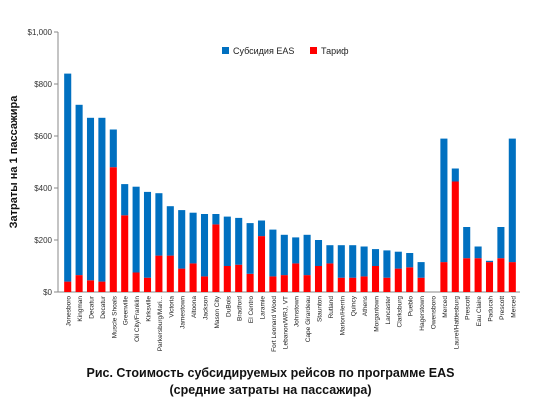  Describe the element at coordinates (422, 313) in the screenshot. I see `x-tick-label: Hagerstown` at that location.